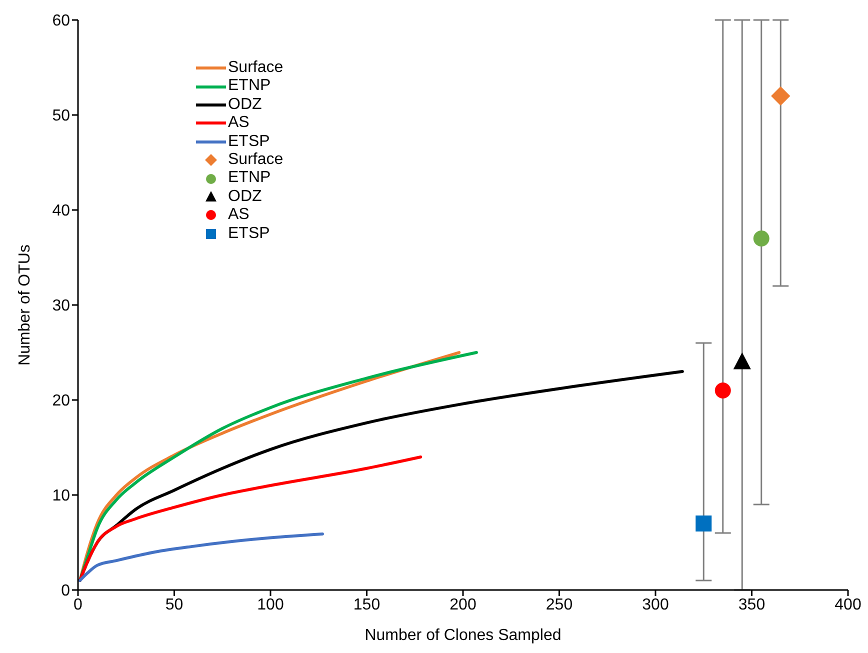 The image size is (868, 653). What do you see at coordinates (270, 605) in the screenshot?
I see `x-tick-label: 100` at bounding box center [270, 605].